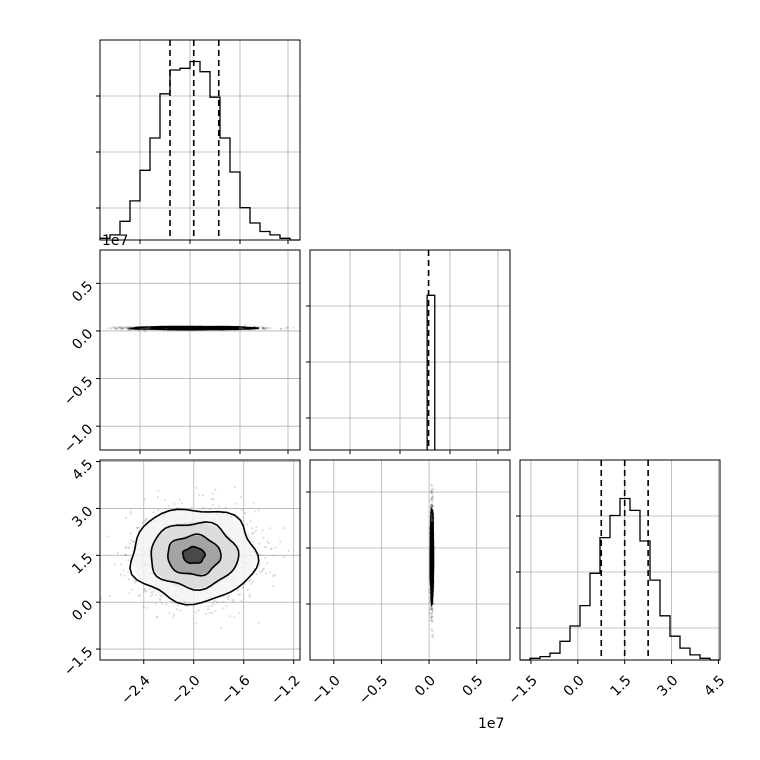 The height and width of the screenshot is (760, 760). I want to click on scatter_2_1-xtick-label: −1.0, so click(325, 690).